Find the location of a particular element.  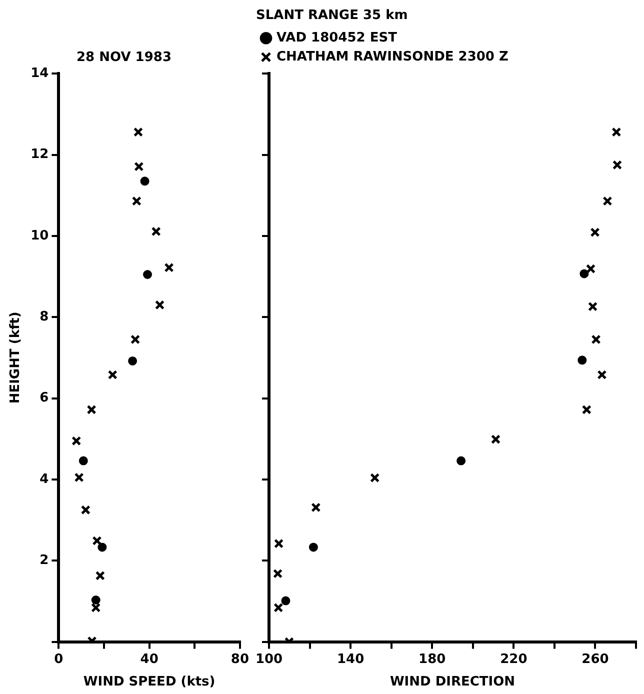

y-tick-label: 6 is located at coordinates (44, 398).